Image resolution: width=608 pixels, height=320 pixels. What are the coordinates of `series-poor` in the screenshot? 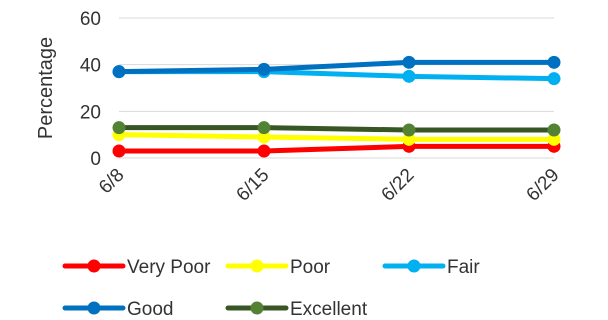 It's located at (336, 137).